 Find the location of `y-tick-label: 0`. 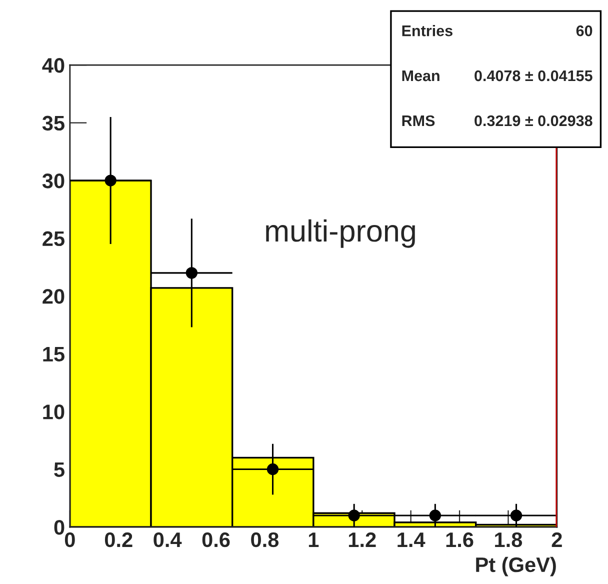

y-tick-label: 0 is located at coordinates (59, 527).